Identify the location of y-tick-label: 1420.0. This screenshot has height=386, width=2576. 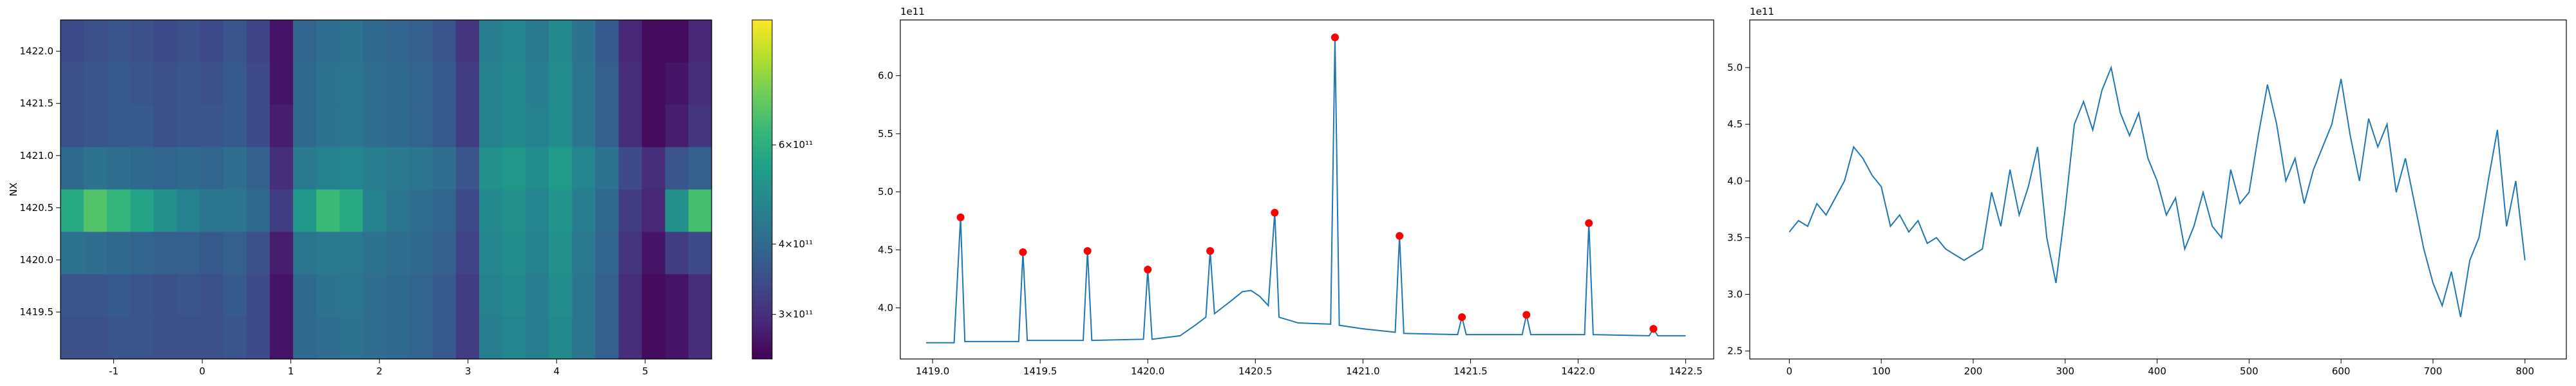
(37, 260).